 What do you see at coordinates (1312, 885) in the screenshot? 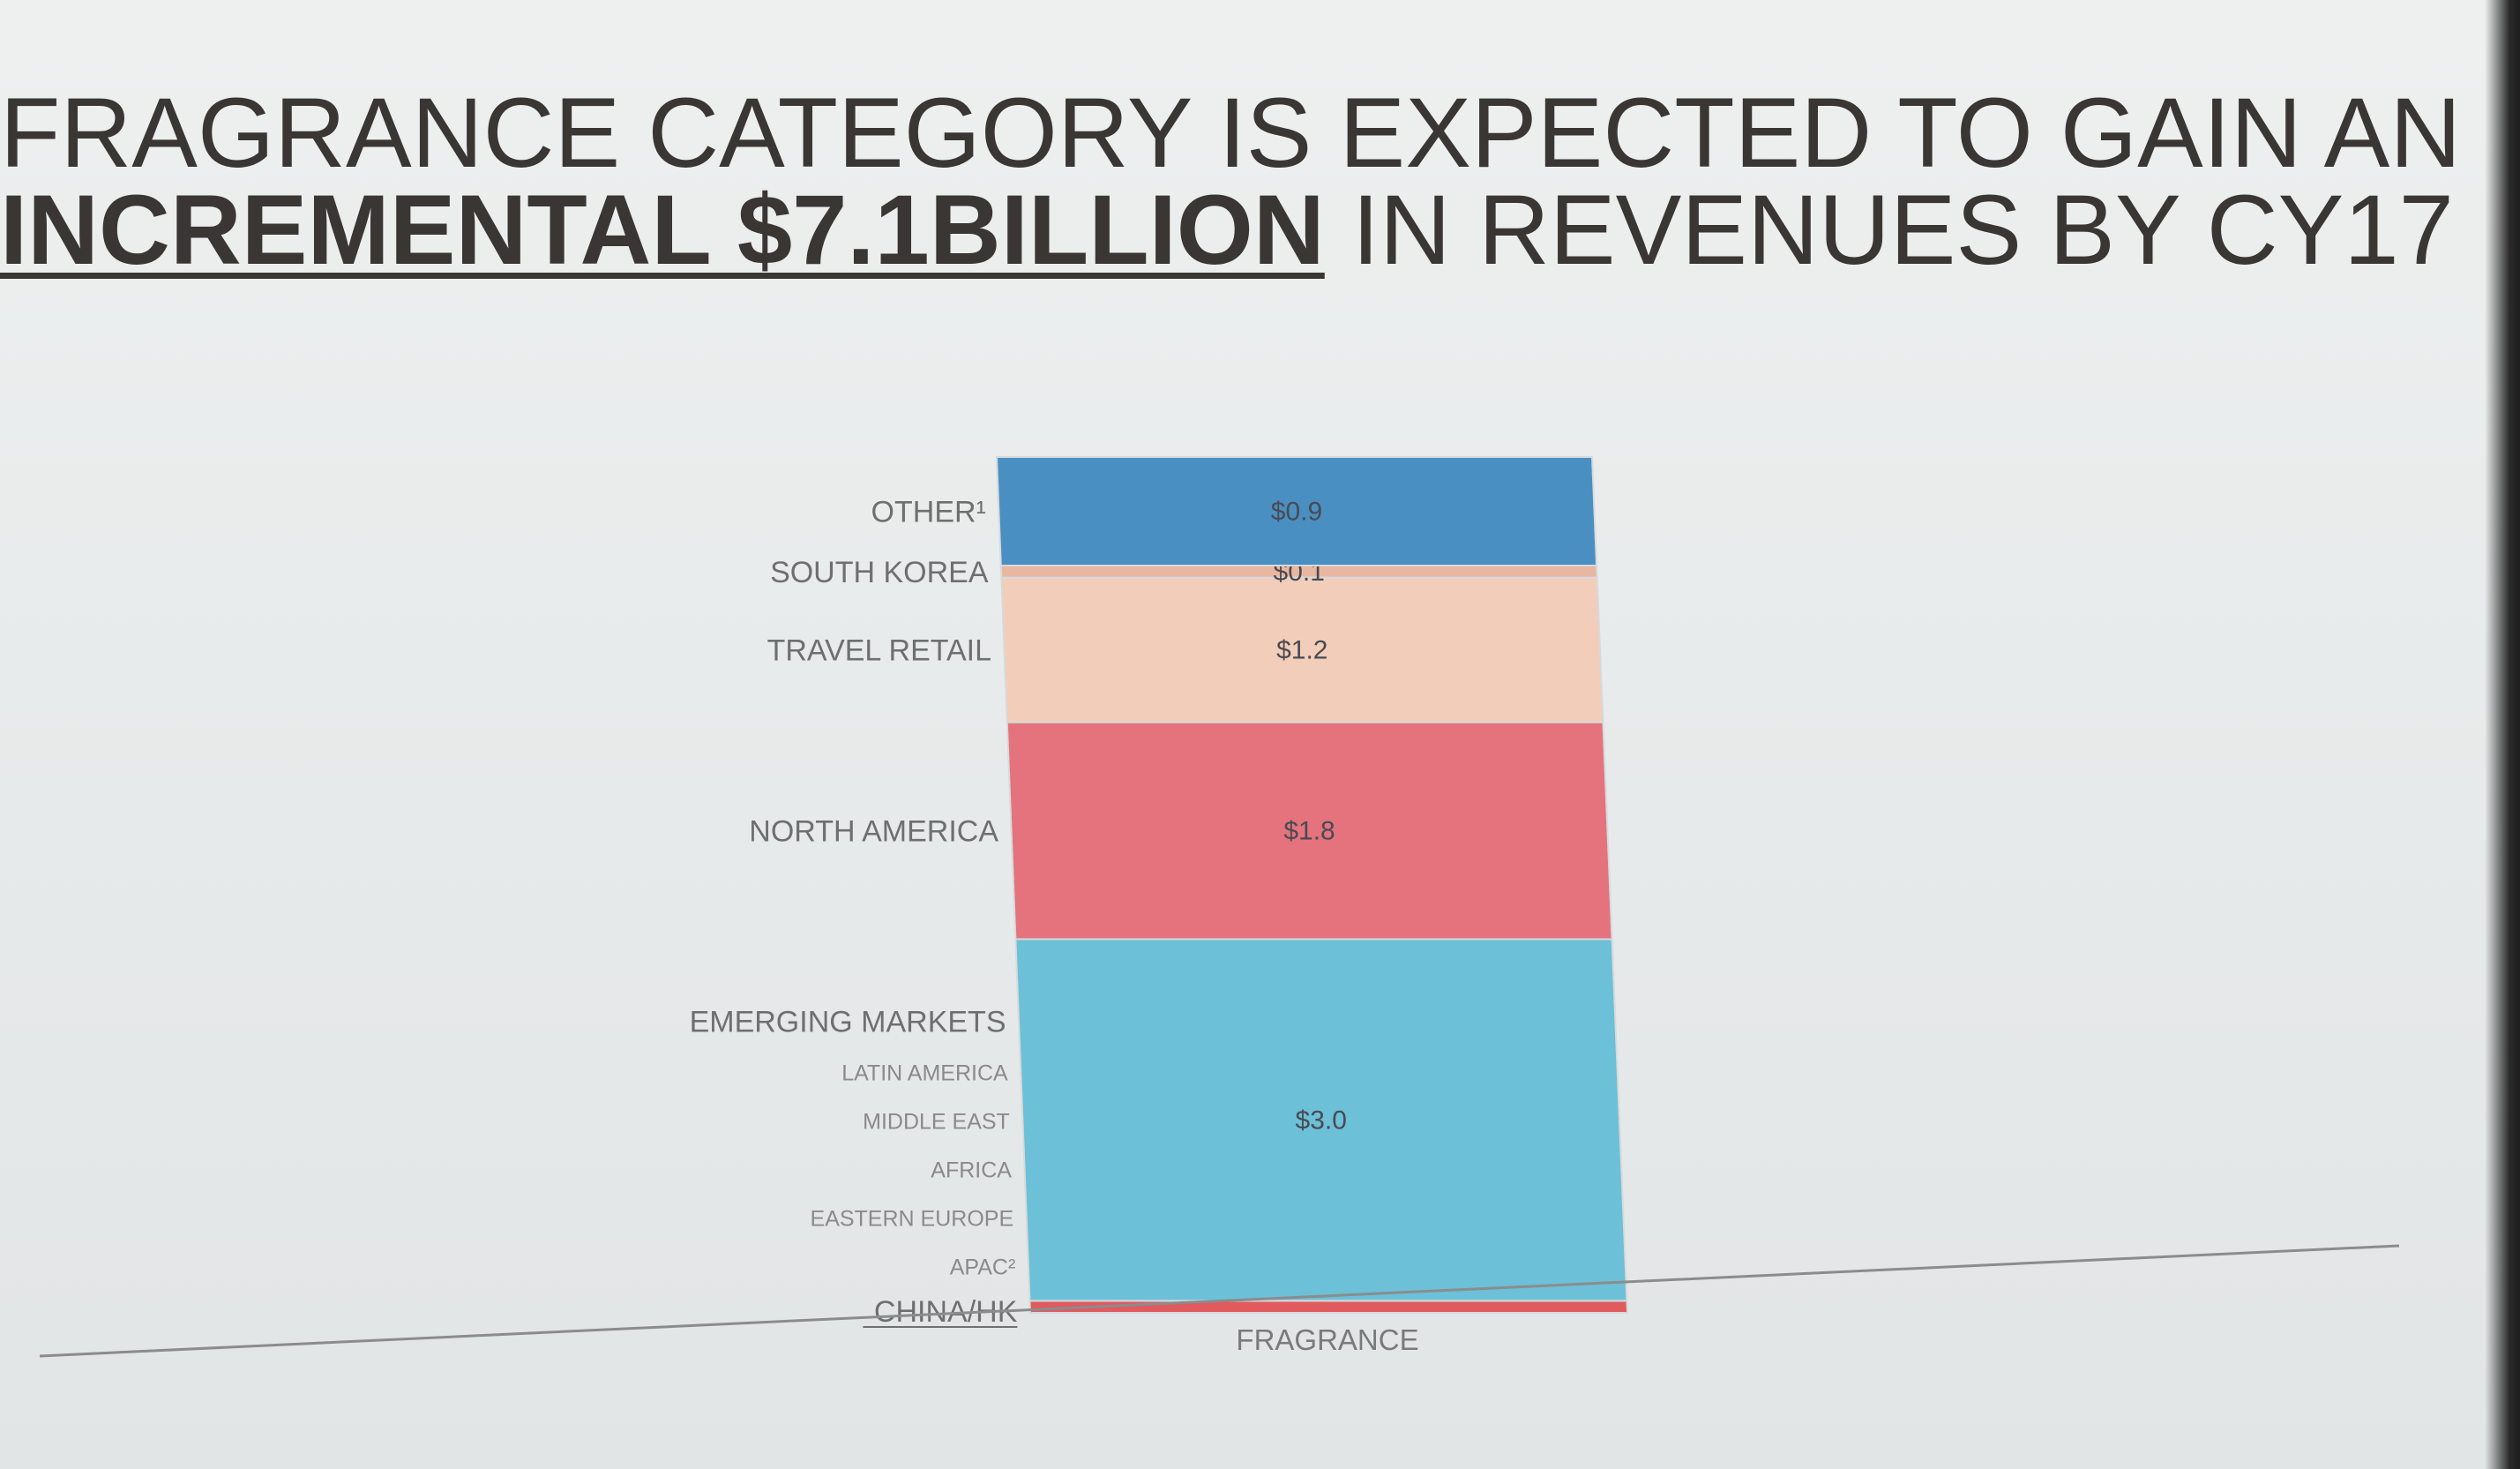
I see `bar-segments: $3.0$1.8$1.2$0.1$0.9` at bounding box center [1312, 885].